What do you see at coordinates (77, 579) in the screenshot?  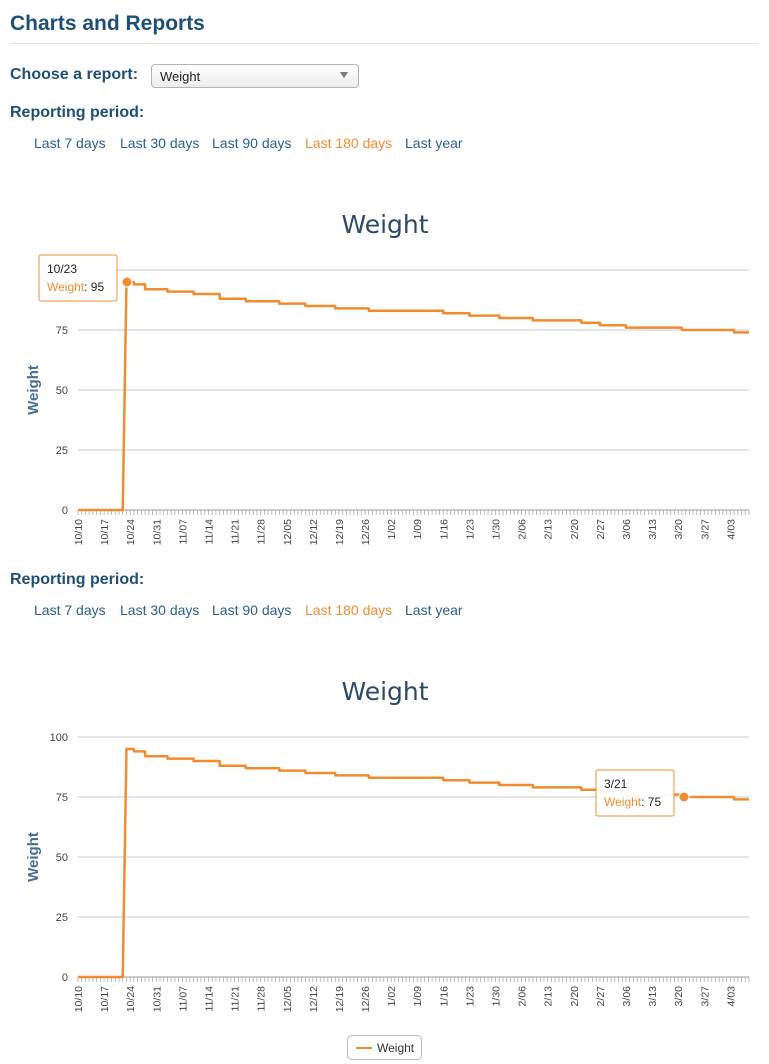 I see `reporting-period-label-2: Reporting period:` at bounding box center [77, 579].